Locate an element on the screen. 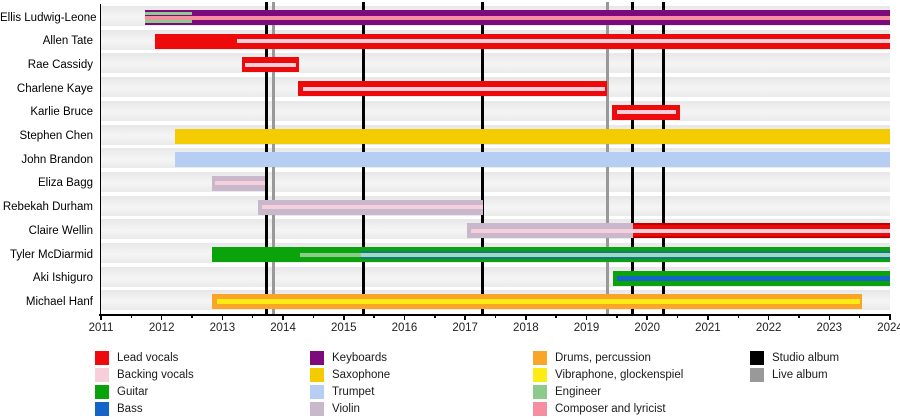 This screenshot has width=900, height=420. member-label: Stephen Chen is located at coordinates (56, 136).